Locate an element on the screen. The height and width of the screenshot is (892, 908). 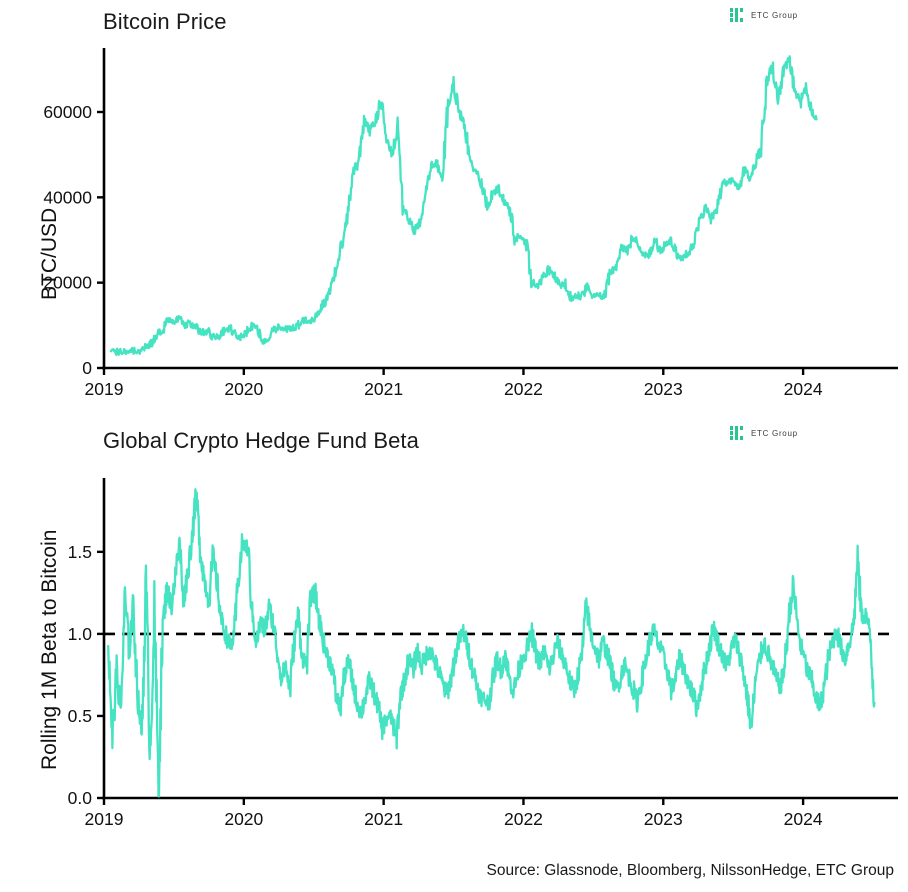
etc-group-logo: ETC Group is located at coordinates (764, 15).